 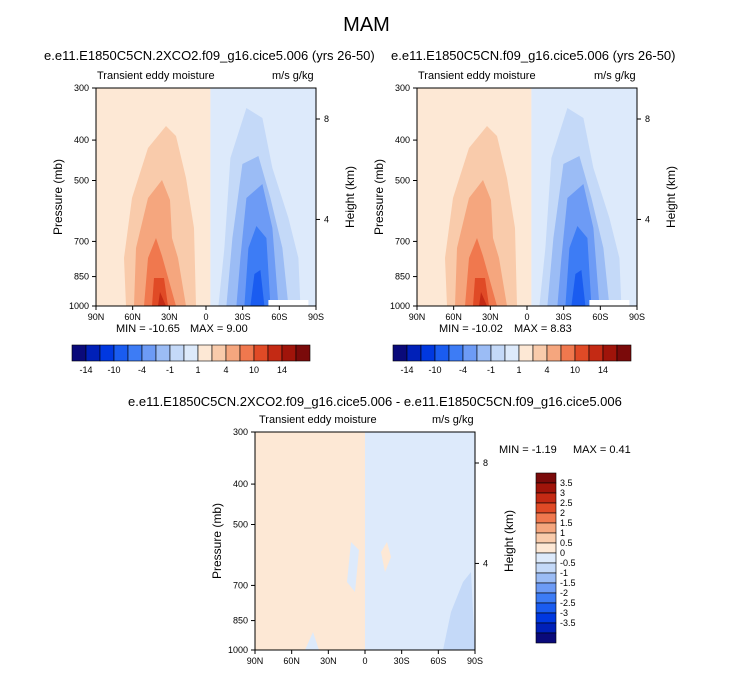 I want to click on panel-3-units: m/s g/kg, so click(x=453, y=420).